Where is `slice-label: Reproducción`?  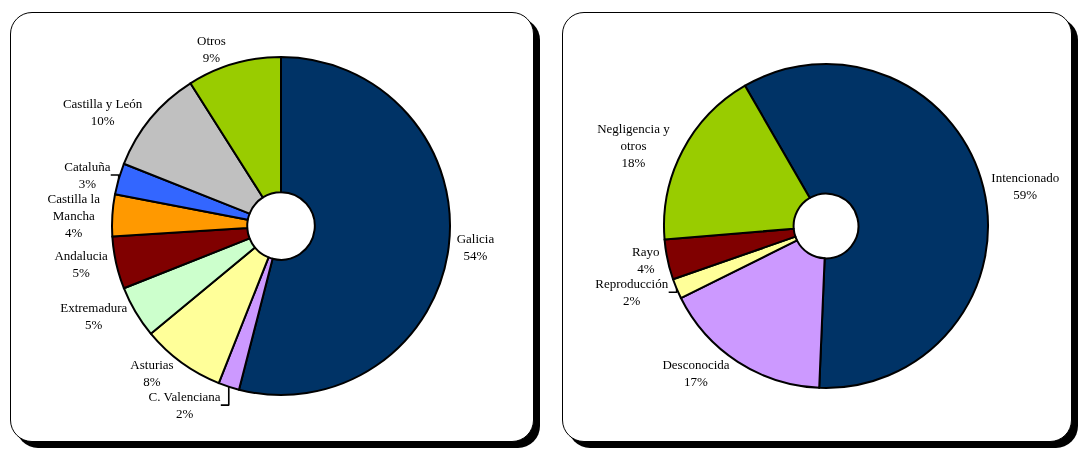 slice-label: Reproducción is located at coordinates (632, 284).